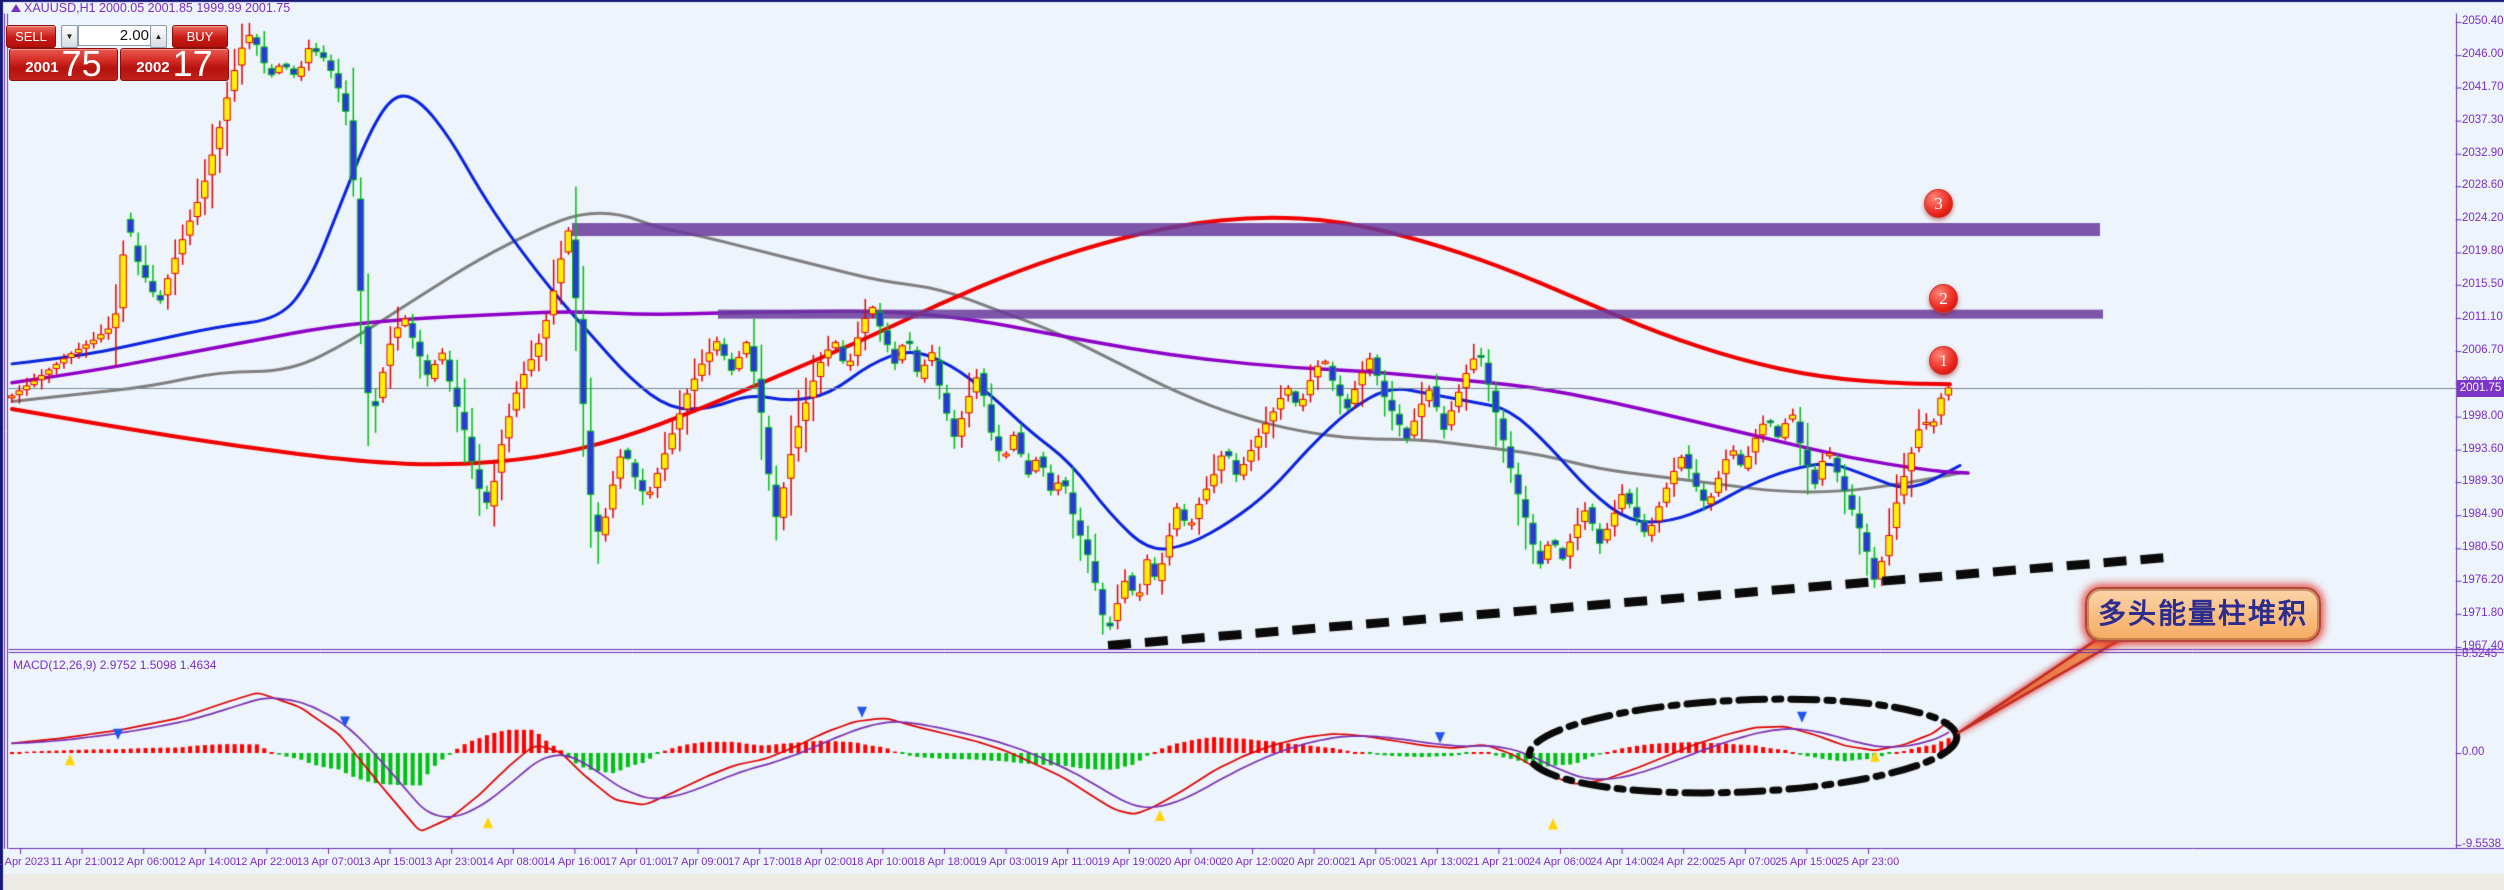 This screenshot has height=890, width=2504. What do you see at coordinates (759, 862) in the screenshot?
I see `time-axis-label: 17 Apr 17:00` at bounding box center [759, 862].